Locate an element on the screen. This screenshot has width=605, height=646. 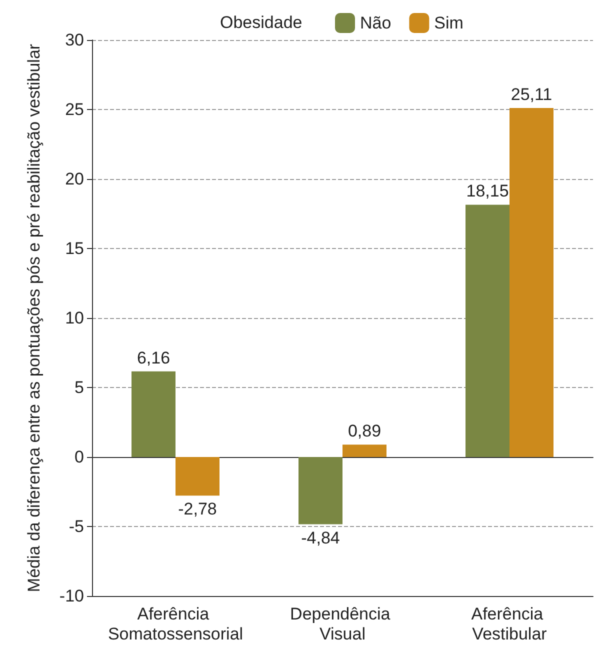
data-label: -4,84 is located at coordinates (320, 538).